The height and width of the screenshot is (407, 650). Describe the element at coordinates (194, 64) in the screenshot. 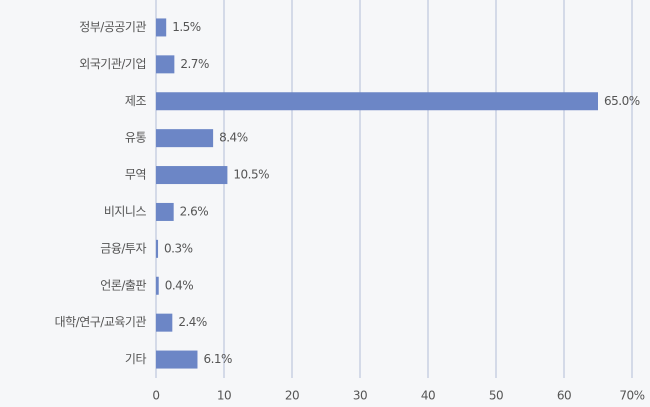

I see `value-label: 2.7%` at that location.